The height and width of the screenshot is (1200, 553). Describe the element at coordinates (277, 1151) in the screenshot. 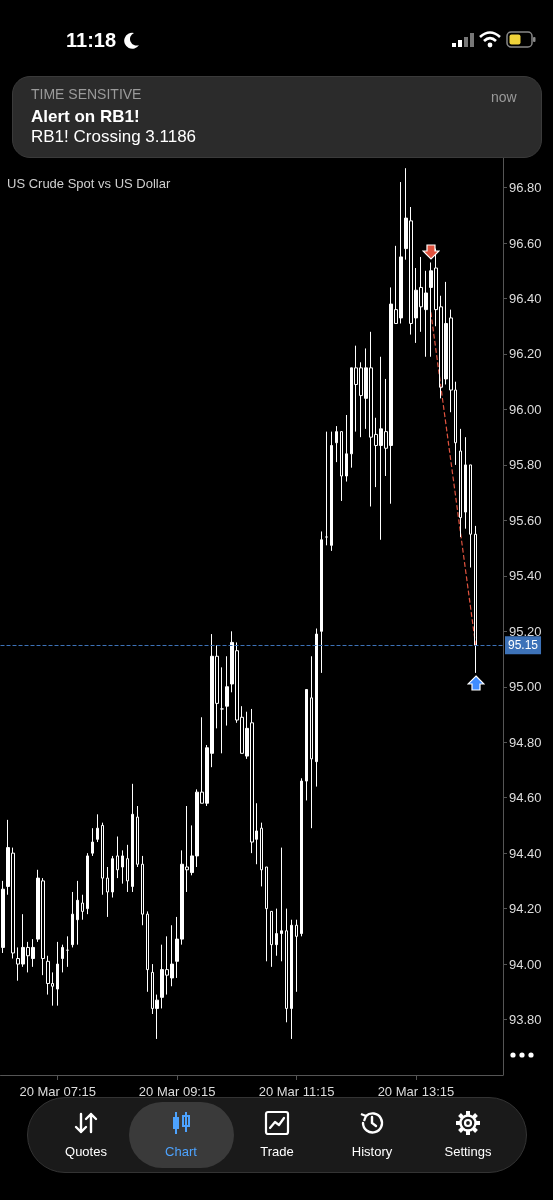

I see `text: Trade` at that location.